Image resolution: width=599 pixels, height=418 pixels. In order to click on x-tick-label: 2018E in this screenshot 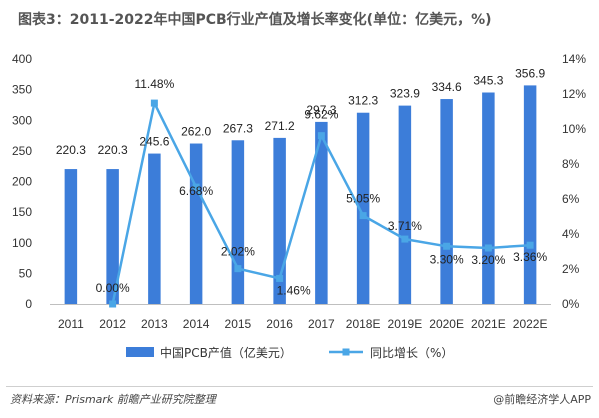, I will do `click(363, 324)`.